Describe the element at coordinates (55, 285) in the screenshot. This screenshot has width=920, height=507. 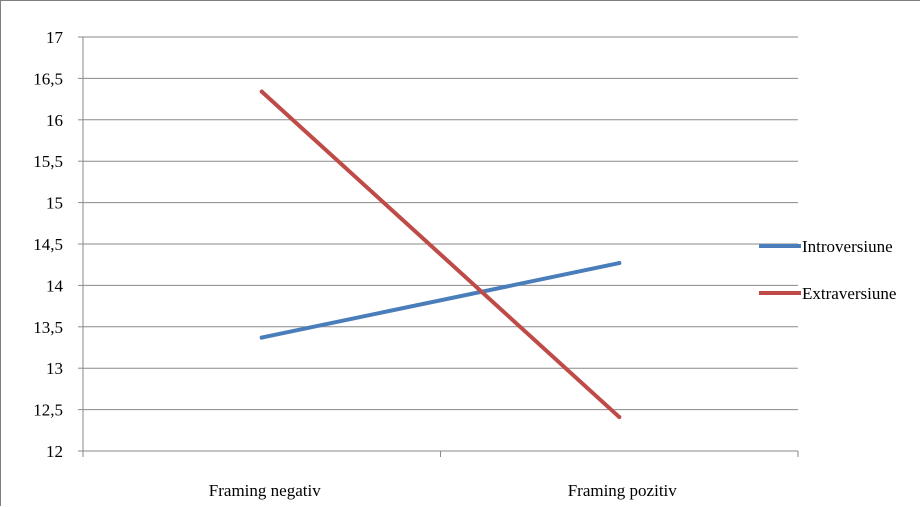
I see `y-tick-label: 14` at that location.